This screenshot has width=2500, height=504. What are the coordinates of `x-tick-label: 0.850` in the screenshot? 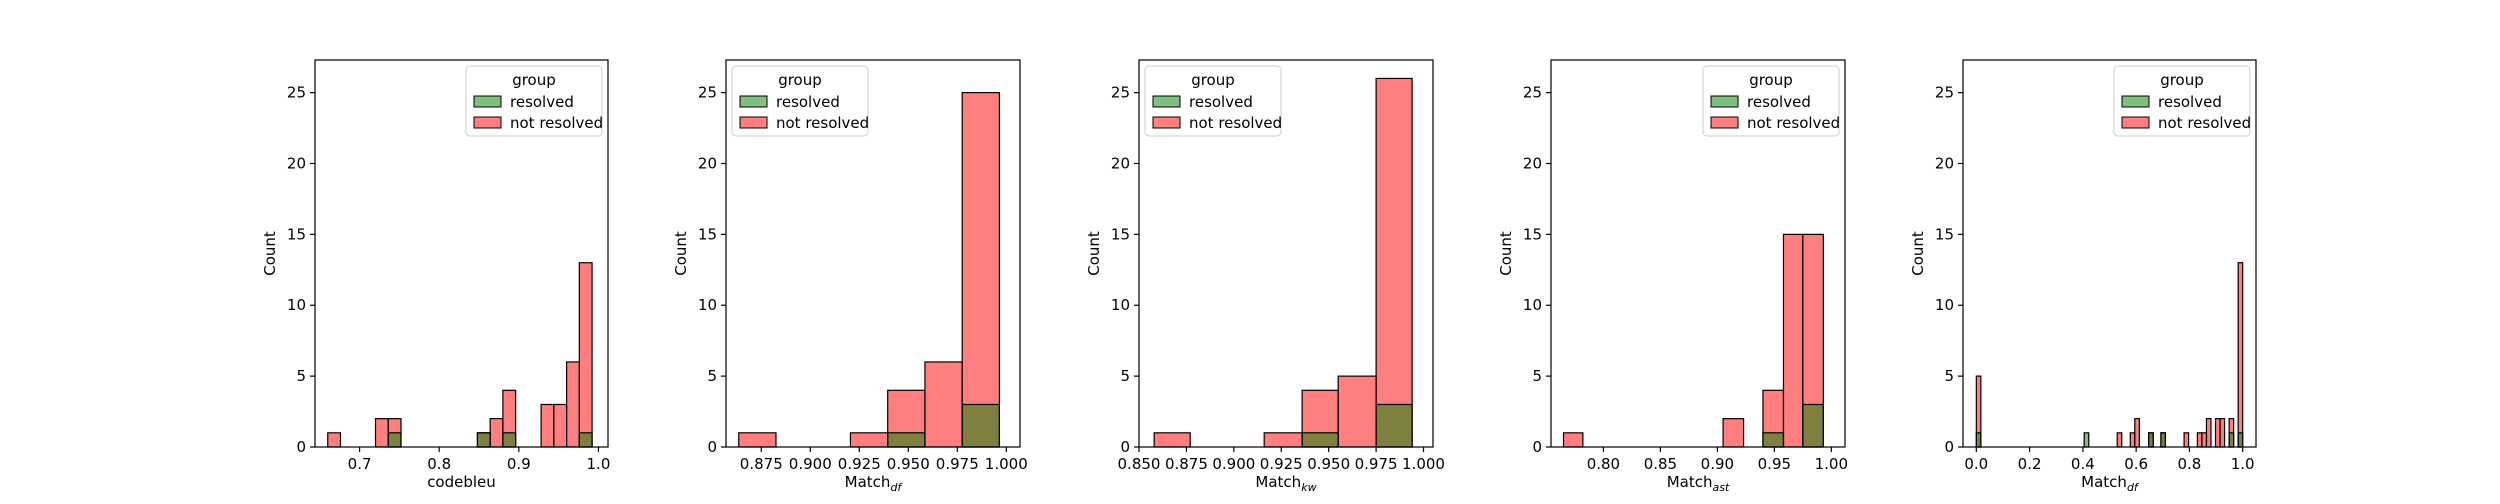 It's located at (1139, 464).